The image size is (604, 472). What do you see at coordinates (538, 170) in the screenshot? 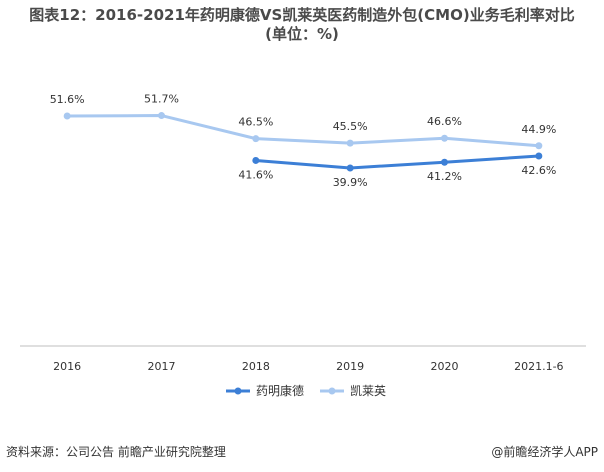
I see `data-label: 42.6%` at bounding box center [538, 170].